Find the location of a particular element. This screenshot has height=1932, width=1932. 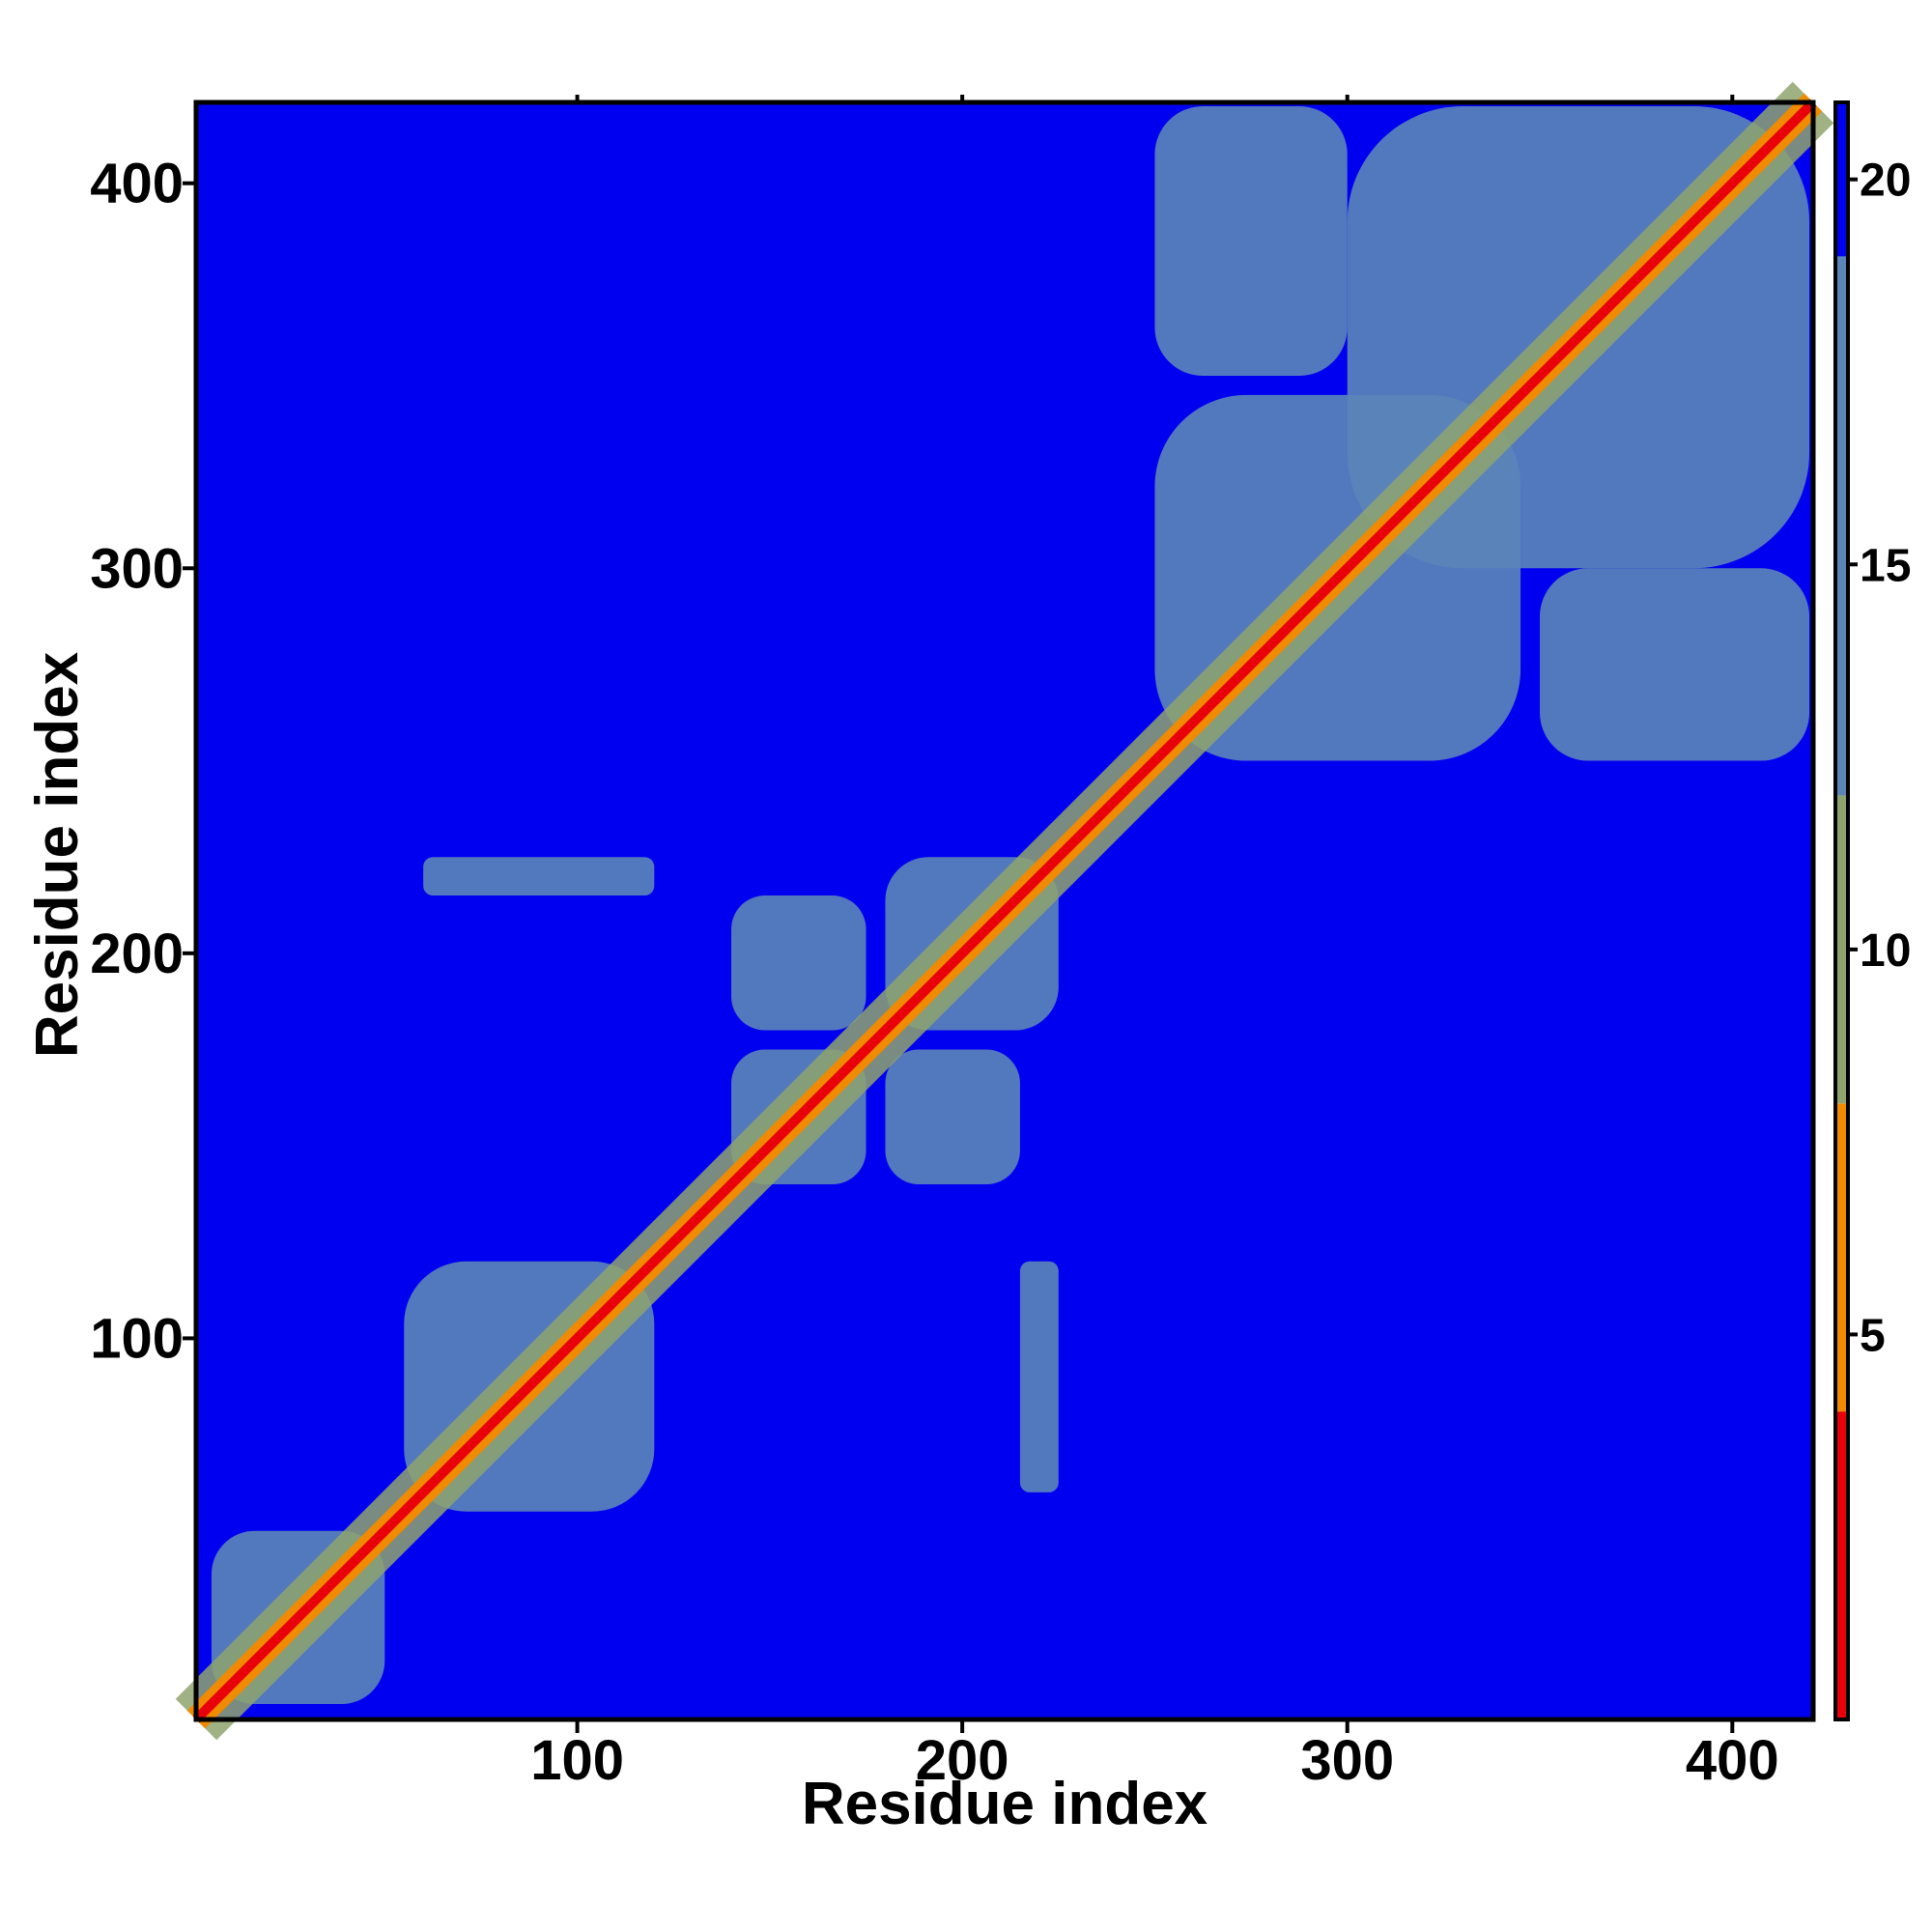

y-axis-title: Residue index is located at coordinates (57, 854).